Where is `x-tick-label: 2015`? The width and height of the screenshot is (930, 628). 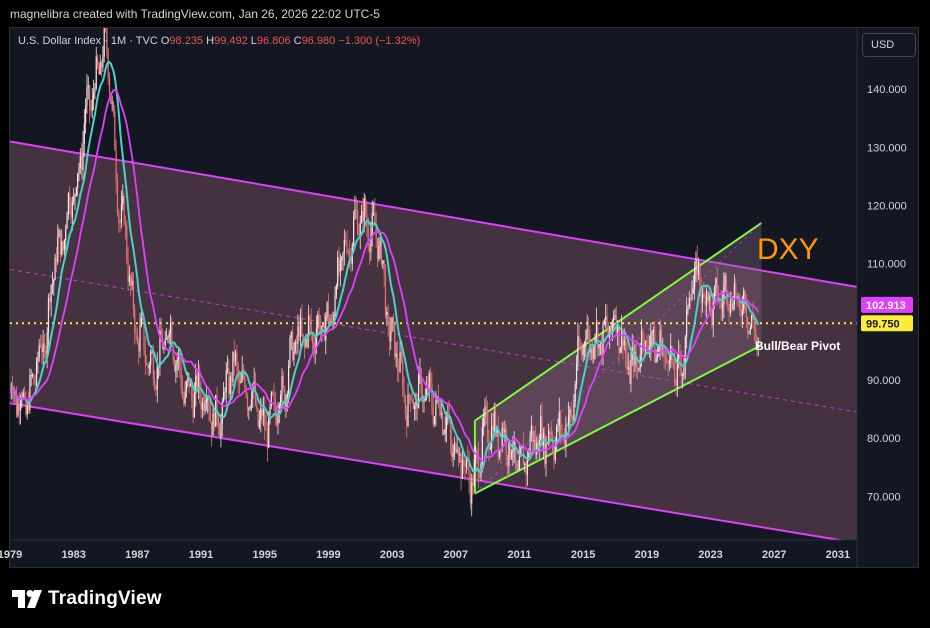
x-tick-label: 2015 is located at coordinates (583, 555).